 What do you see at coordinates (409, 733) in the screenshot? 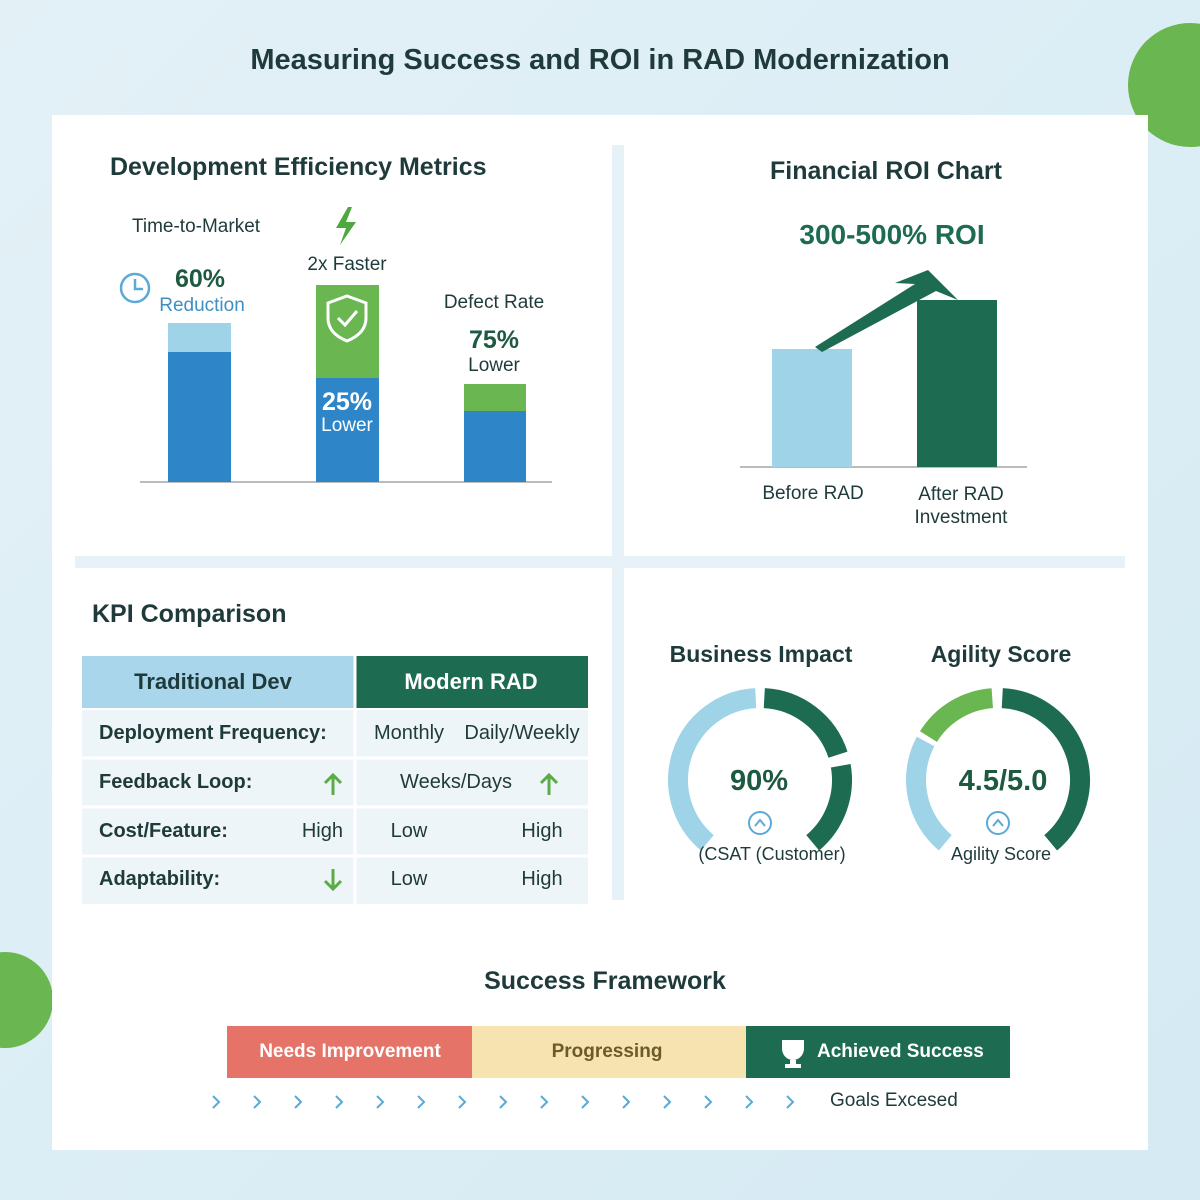
I see `table-cell: Monthly` at bounding box center [409, 733].